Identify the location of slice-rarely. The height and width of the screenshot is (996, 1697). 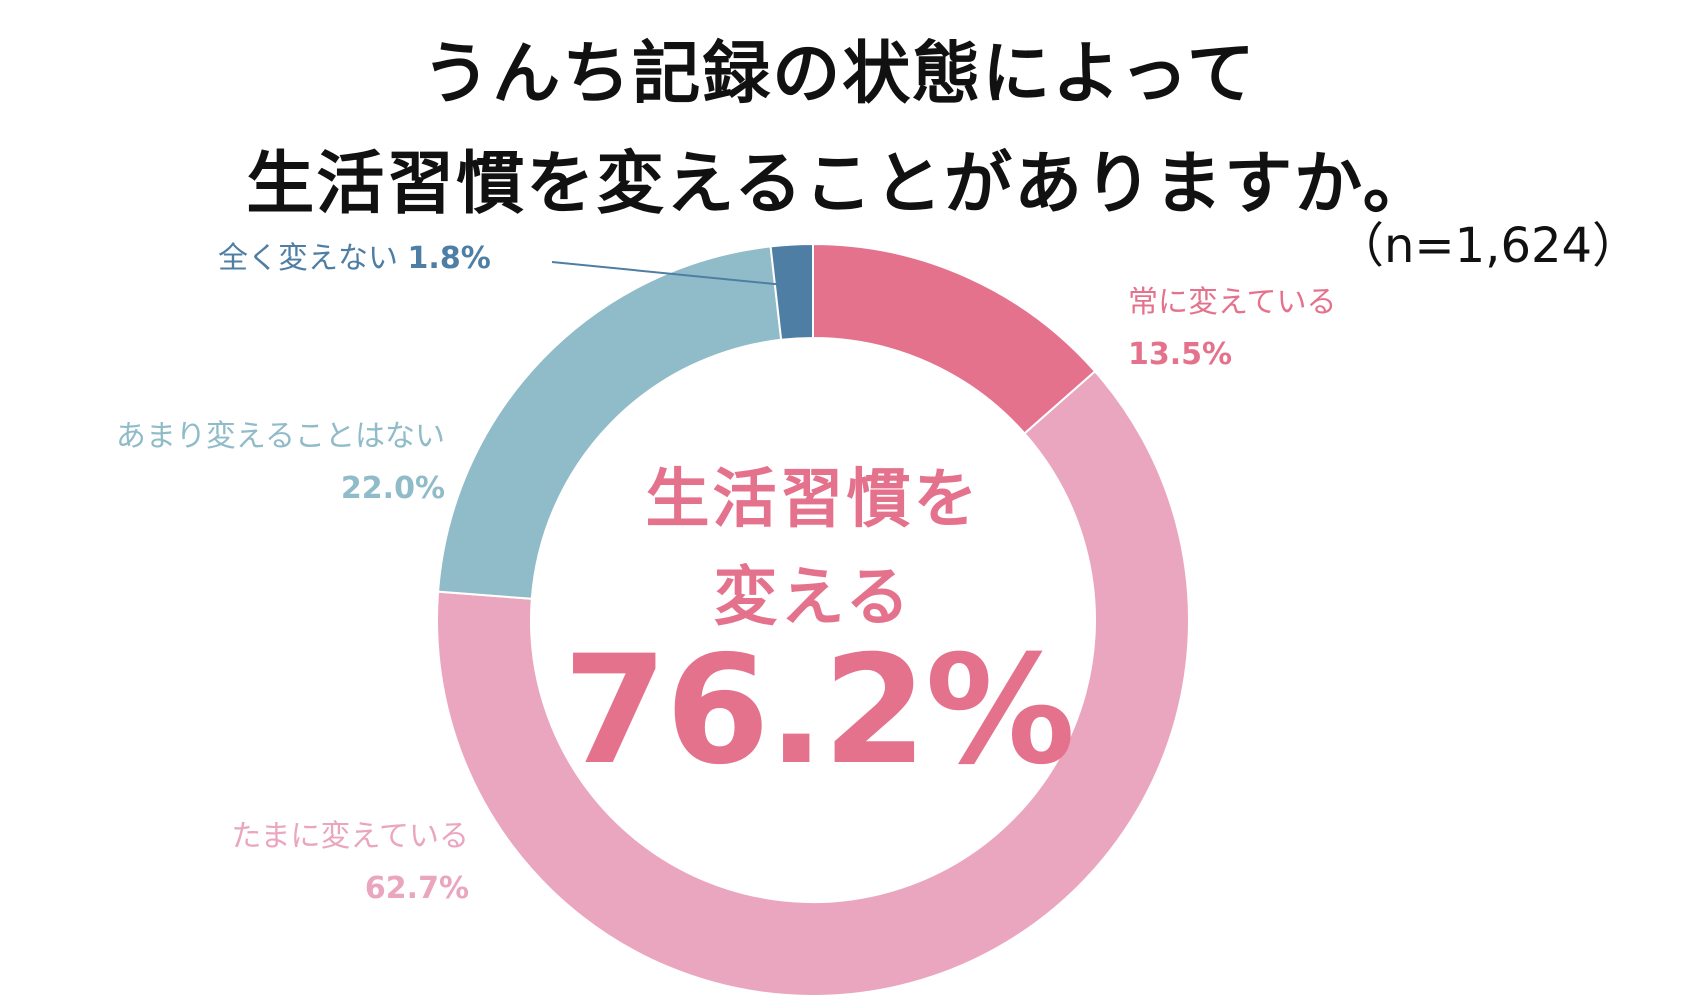
(609, 422).